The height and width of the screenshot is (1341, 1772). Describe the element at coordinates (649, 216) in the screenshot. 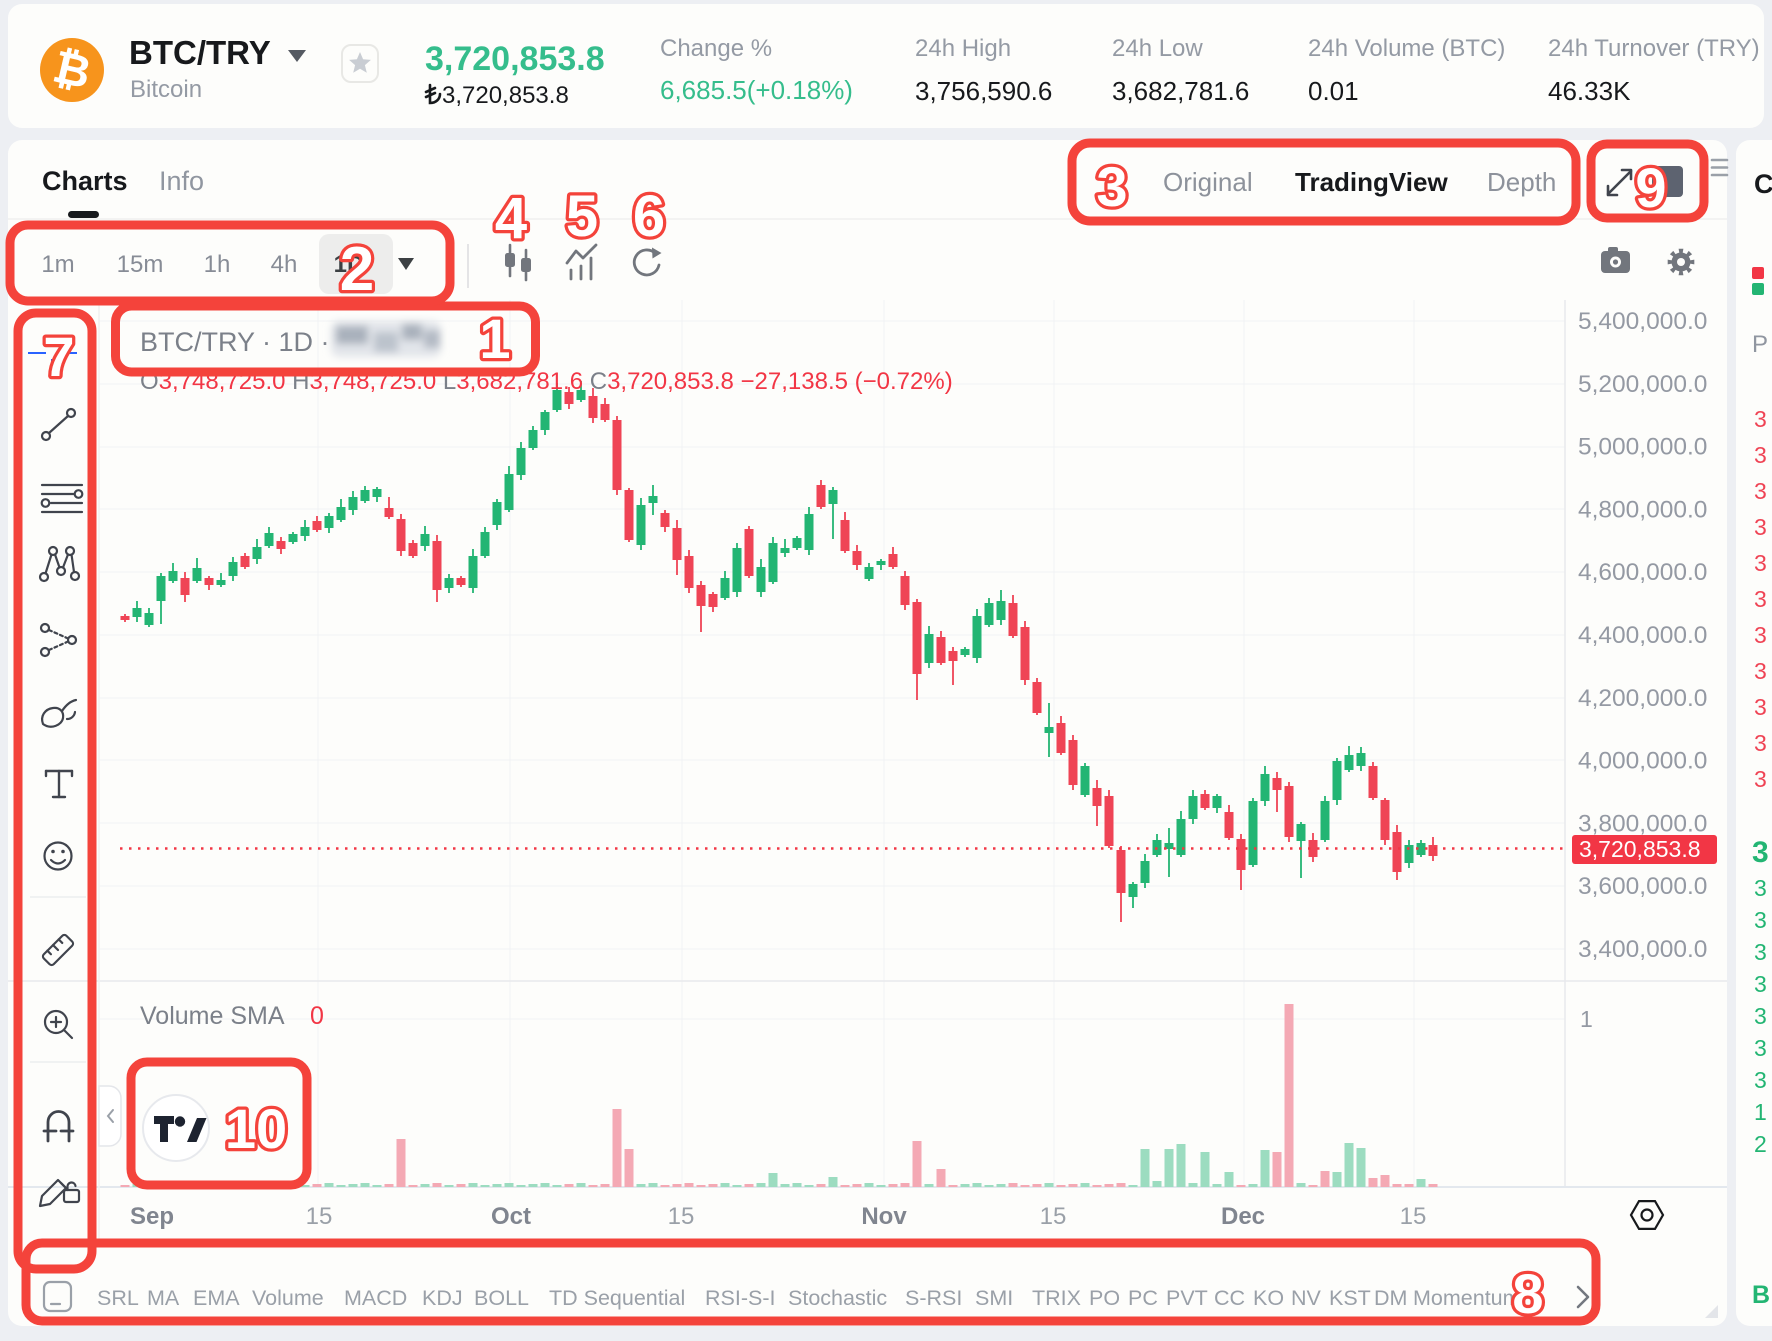

I see `svg-text: 6` at that location.